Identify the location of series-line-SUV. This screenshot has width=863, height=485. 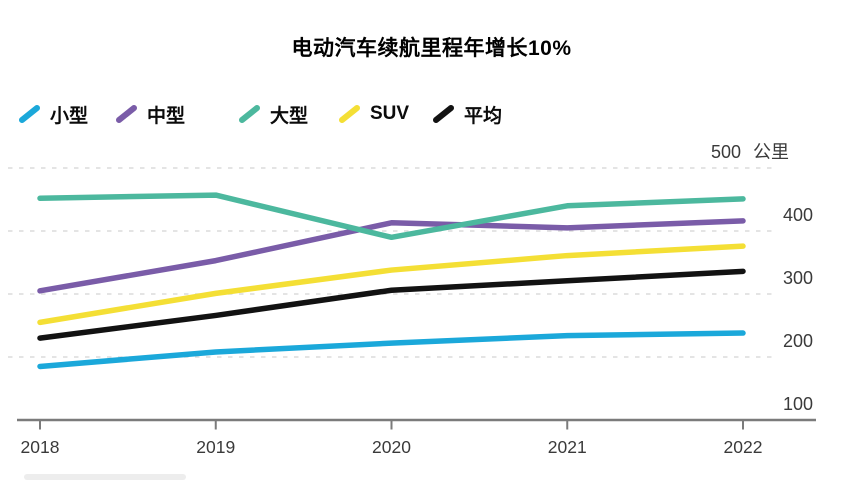
(391, 284).